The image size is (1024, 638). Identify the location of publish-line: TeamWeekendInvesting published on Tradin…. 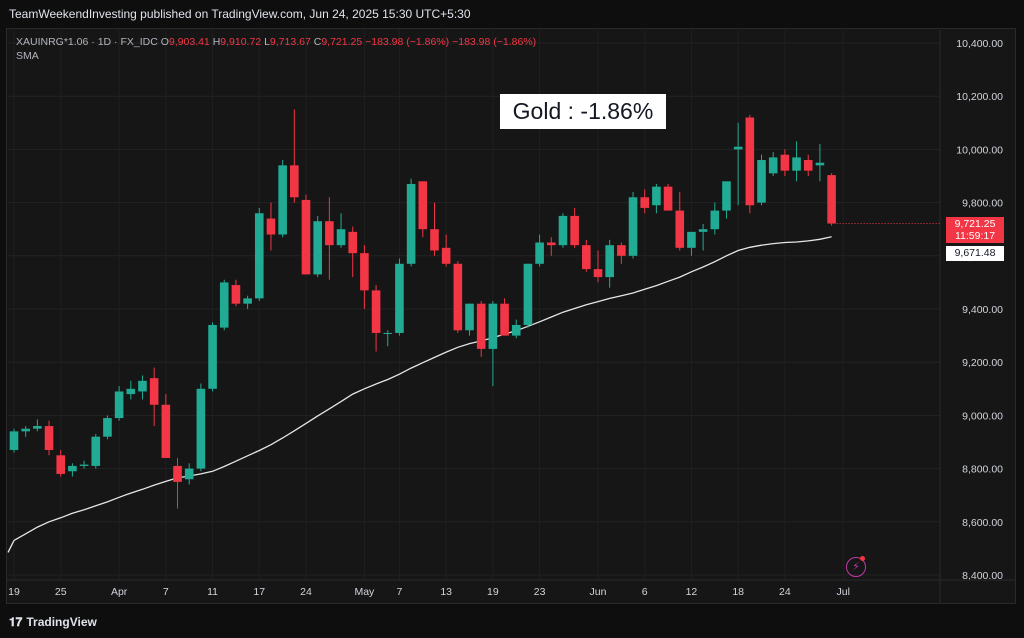
(240, 14).